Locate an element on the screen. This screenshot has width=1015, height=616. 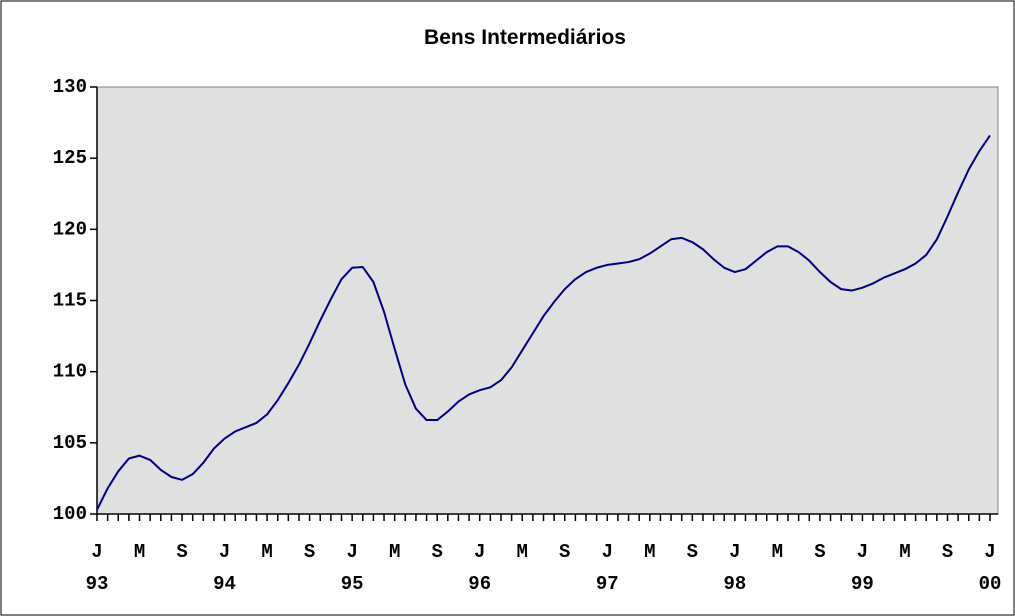
chart-title: Bens Intermediários is located at coordinates (525, 37).